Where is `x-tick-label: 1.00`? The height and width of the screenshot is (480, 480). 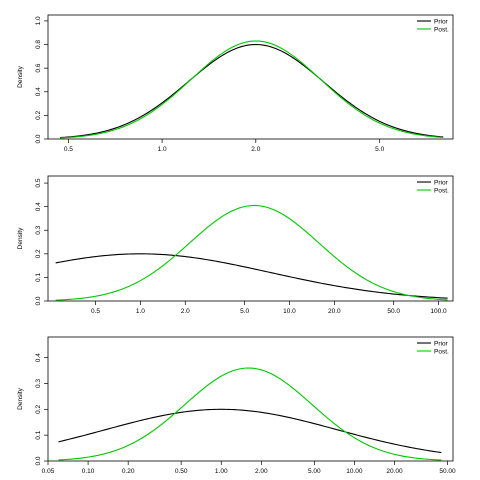
x-tick-label: 1.00 is located at coordinates (221, 471).